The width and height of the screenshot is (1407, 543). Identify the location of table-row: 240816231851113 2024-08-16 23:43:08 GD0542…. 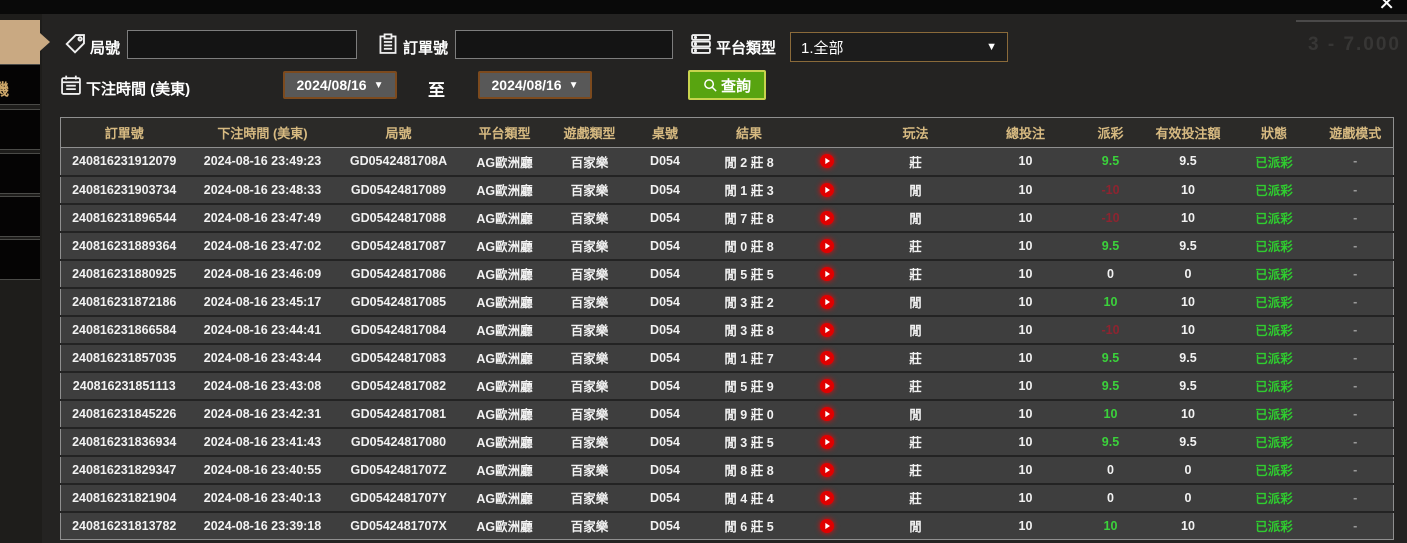
(727, 386).